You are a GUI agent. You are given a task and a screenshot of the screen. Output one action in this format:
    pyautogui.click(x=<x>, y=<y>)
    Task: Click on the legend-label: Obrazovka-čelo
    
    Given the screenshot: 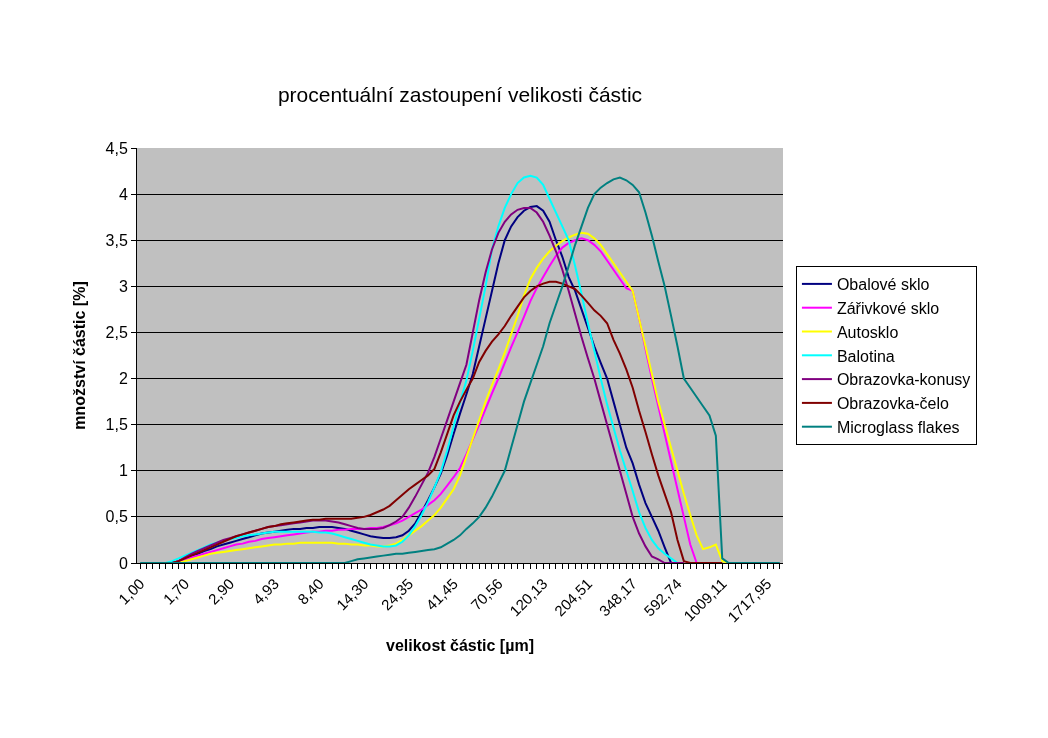 What is the action you would take?
    pyautogui.click(x=893, y=404)
    